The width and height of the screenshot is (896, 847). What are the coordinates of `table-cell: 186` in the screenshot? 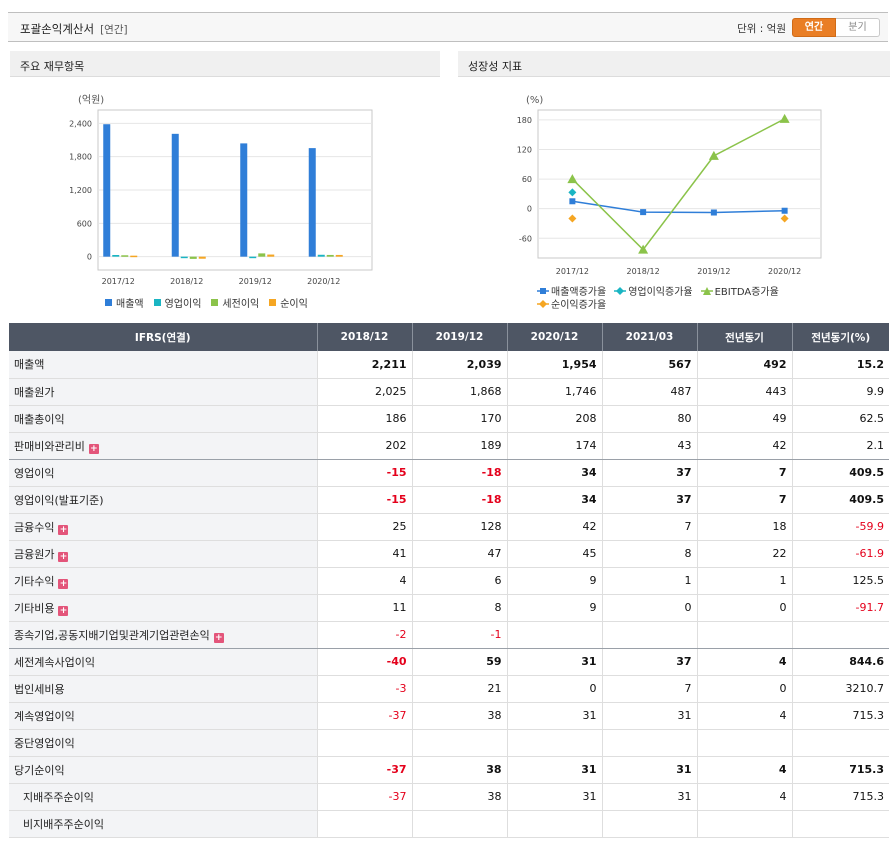 It's located at (365, 419).